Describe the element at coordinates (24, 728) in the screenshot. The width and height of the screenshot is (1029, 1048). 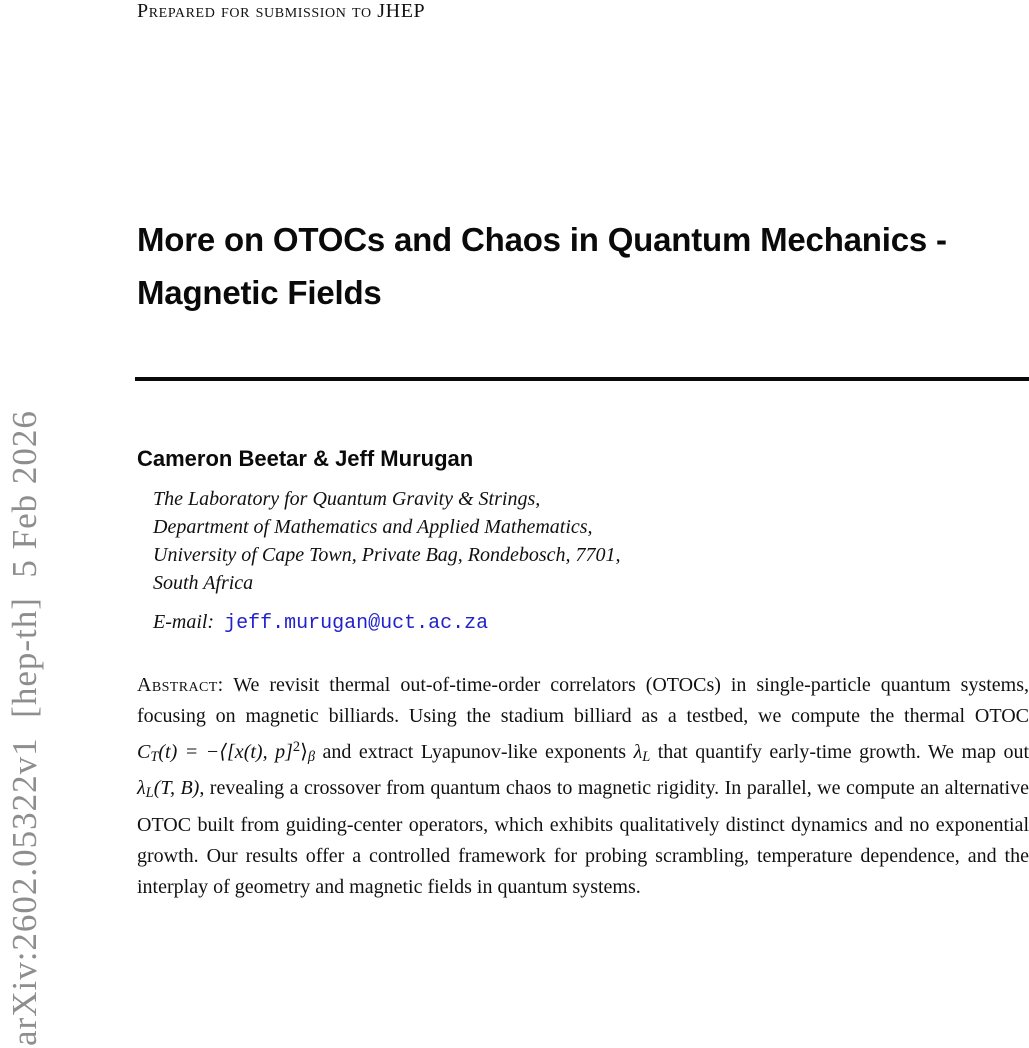
I see `arxiv-watermark: arXiv:2602.05322v1 [hep-th] 5 Feb 2026` at that location.